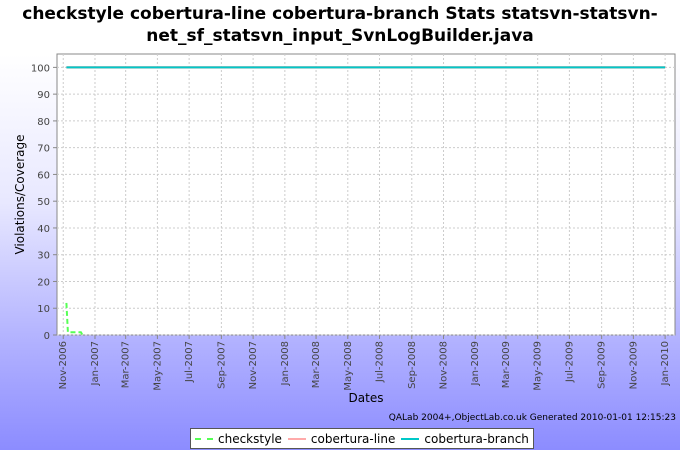 Image resolution: width=680 pixels, height=450 pixels. What do you see at coordinates (569, 362) in the screenshot?
I see `x-tick-label: Jul-2009` at bounding box center [569, 362].